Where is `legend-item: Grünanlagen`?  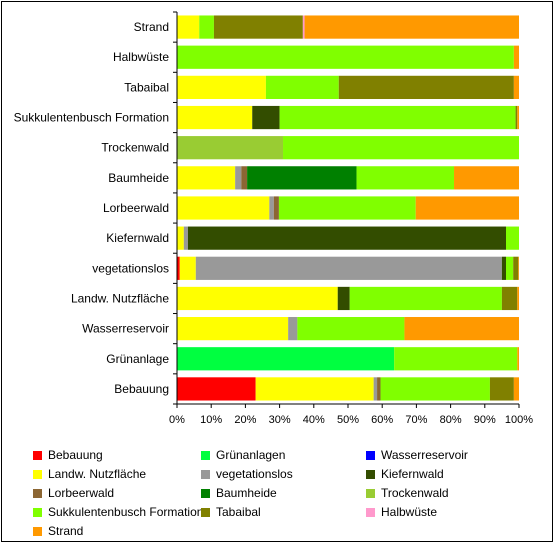 legend-item: Grünanlagen is located at coordinates (243, 455).